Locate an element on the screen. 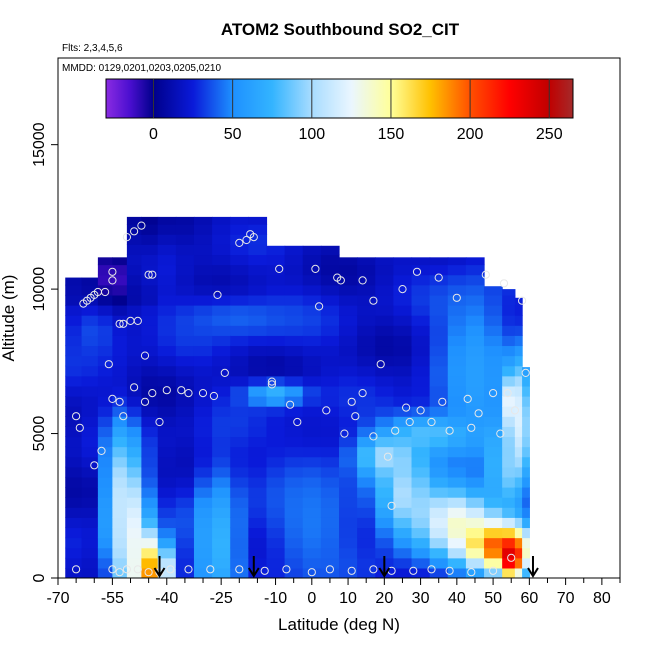 The width and height of the screenshot is (650, 650). y-tick-label: 15000 is located at coordinates (39, 144).